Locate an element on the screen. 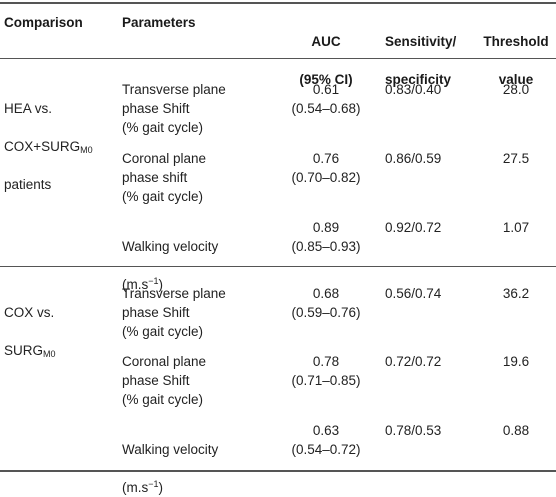  group-divider is located at coordinates (278, 266).